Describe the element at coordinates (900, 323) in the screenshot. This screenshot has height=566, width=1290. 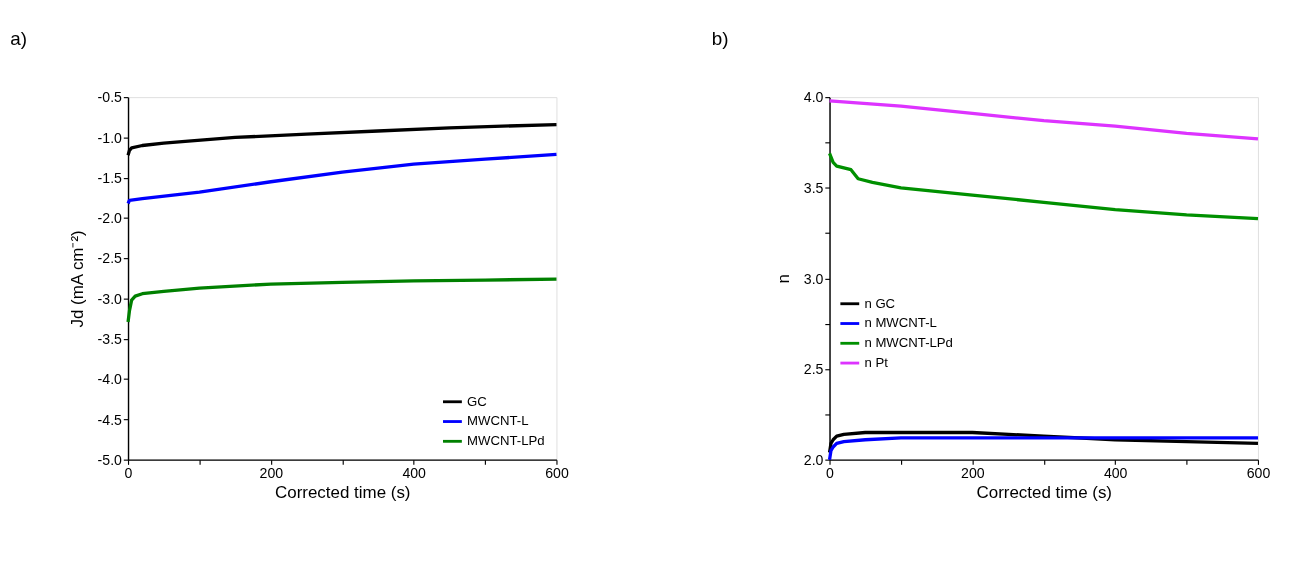
I see `legend-label: n MWCNT-L` at that location.